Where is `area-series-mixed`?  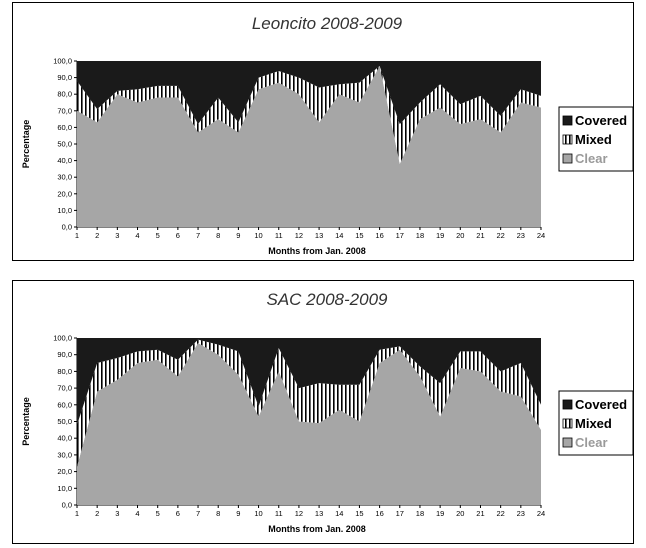
area-series-mixed is located at coordinates (309, 114).